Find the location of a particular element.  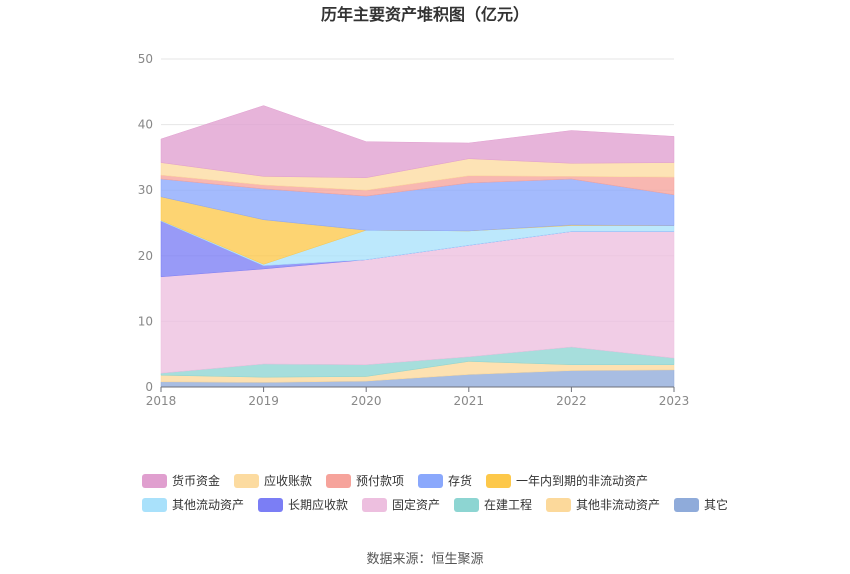

y-tick-label: 30 is located at coordinates (145, 190).